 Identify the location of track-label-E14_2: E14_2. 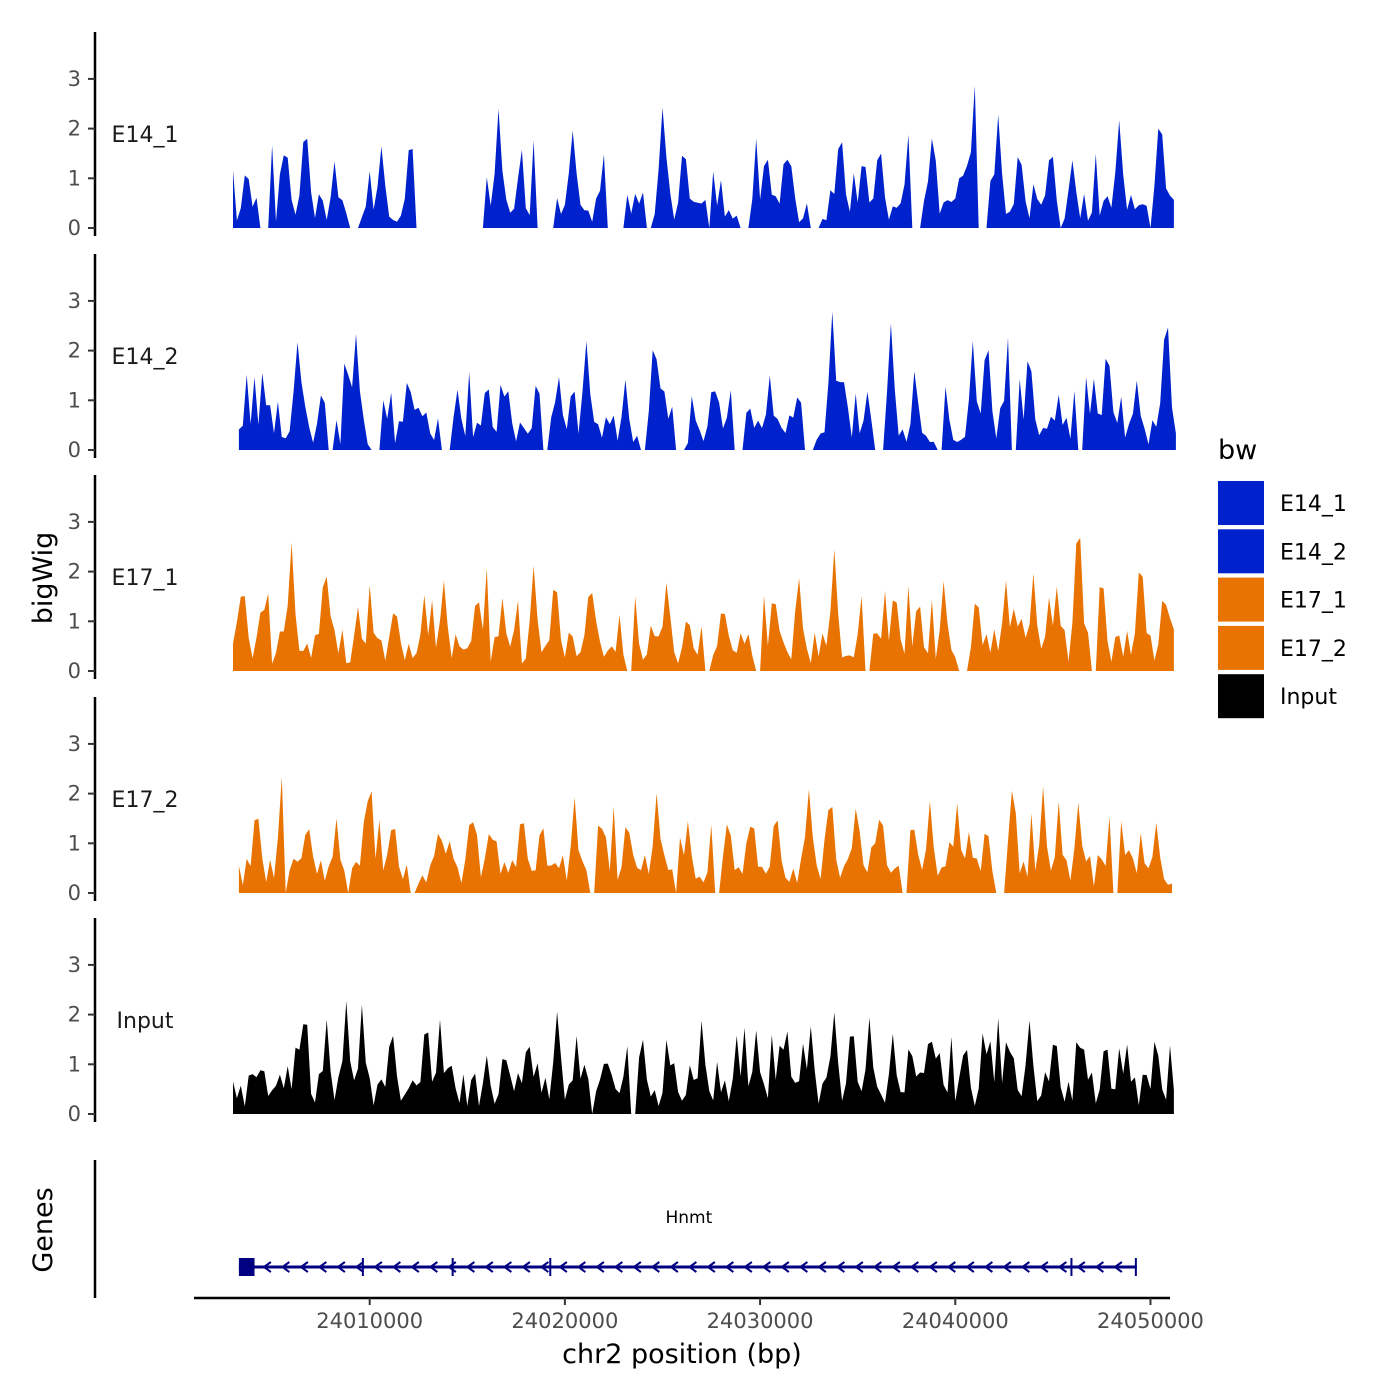
(145, 357).